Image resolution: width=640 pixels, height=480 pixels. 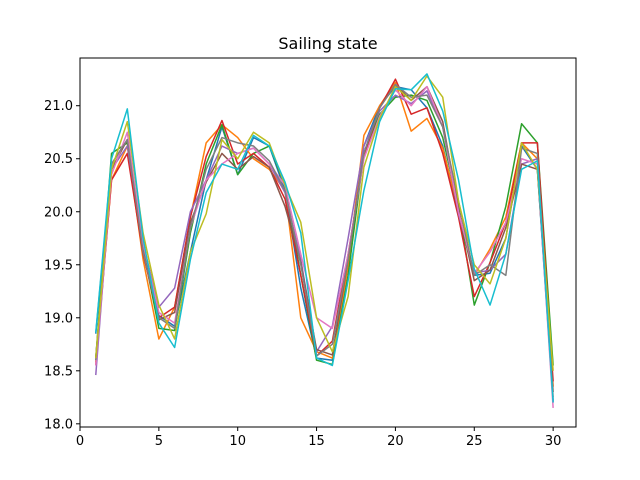 What do you see at coordinates (58, 159) in the screenshot?
I see `y-tick-label: 20.5` at bounding box center [58, 159].